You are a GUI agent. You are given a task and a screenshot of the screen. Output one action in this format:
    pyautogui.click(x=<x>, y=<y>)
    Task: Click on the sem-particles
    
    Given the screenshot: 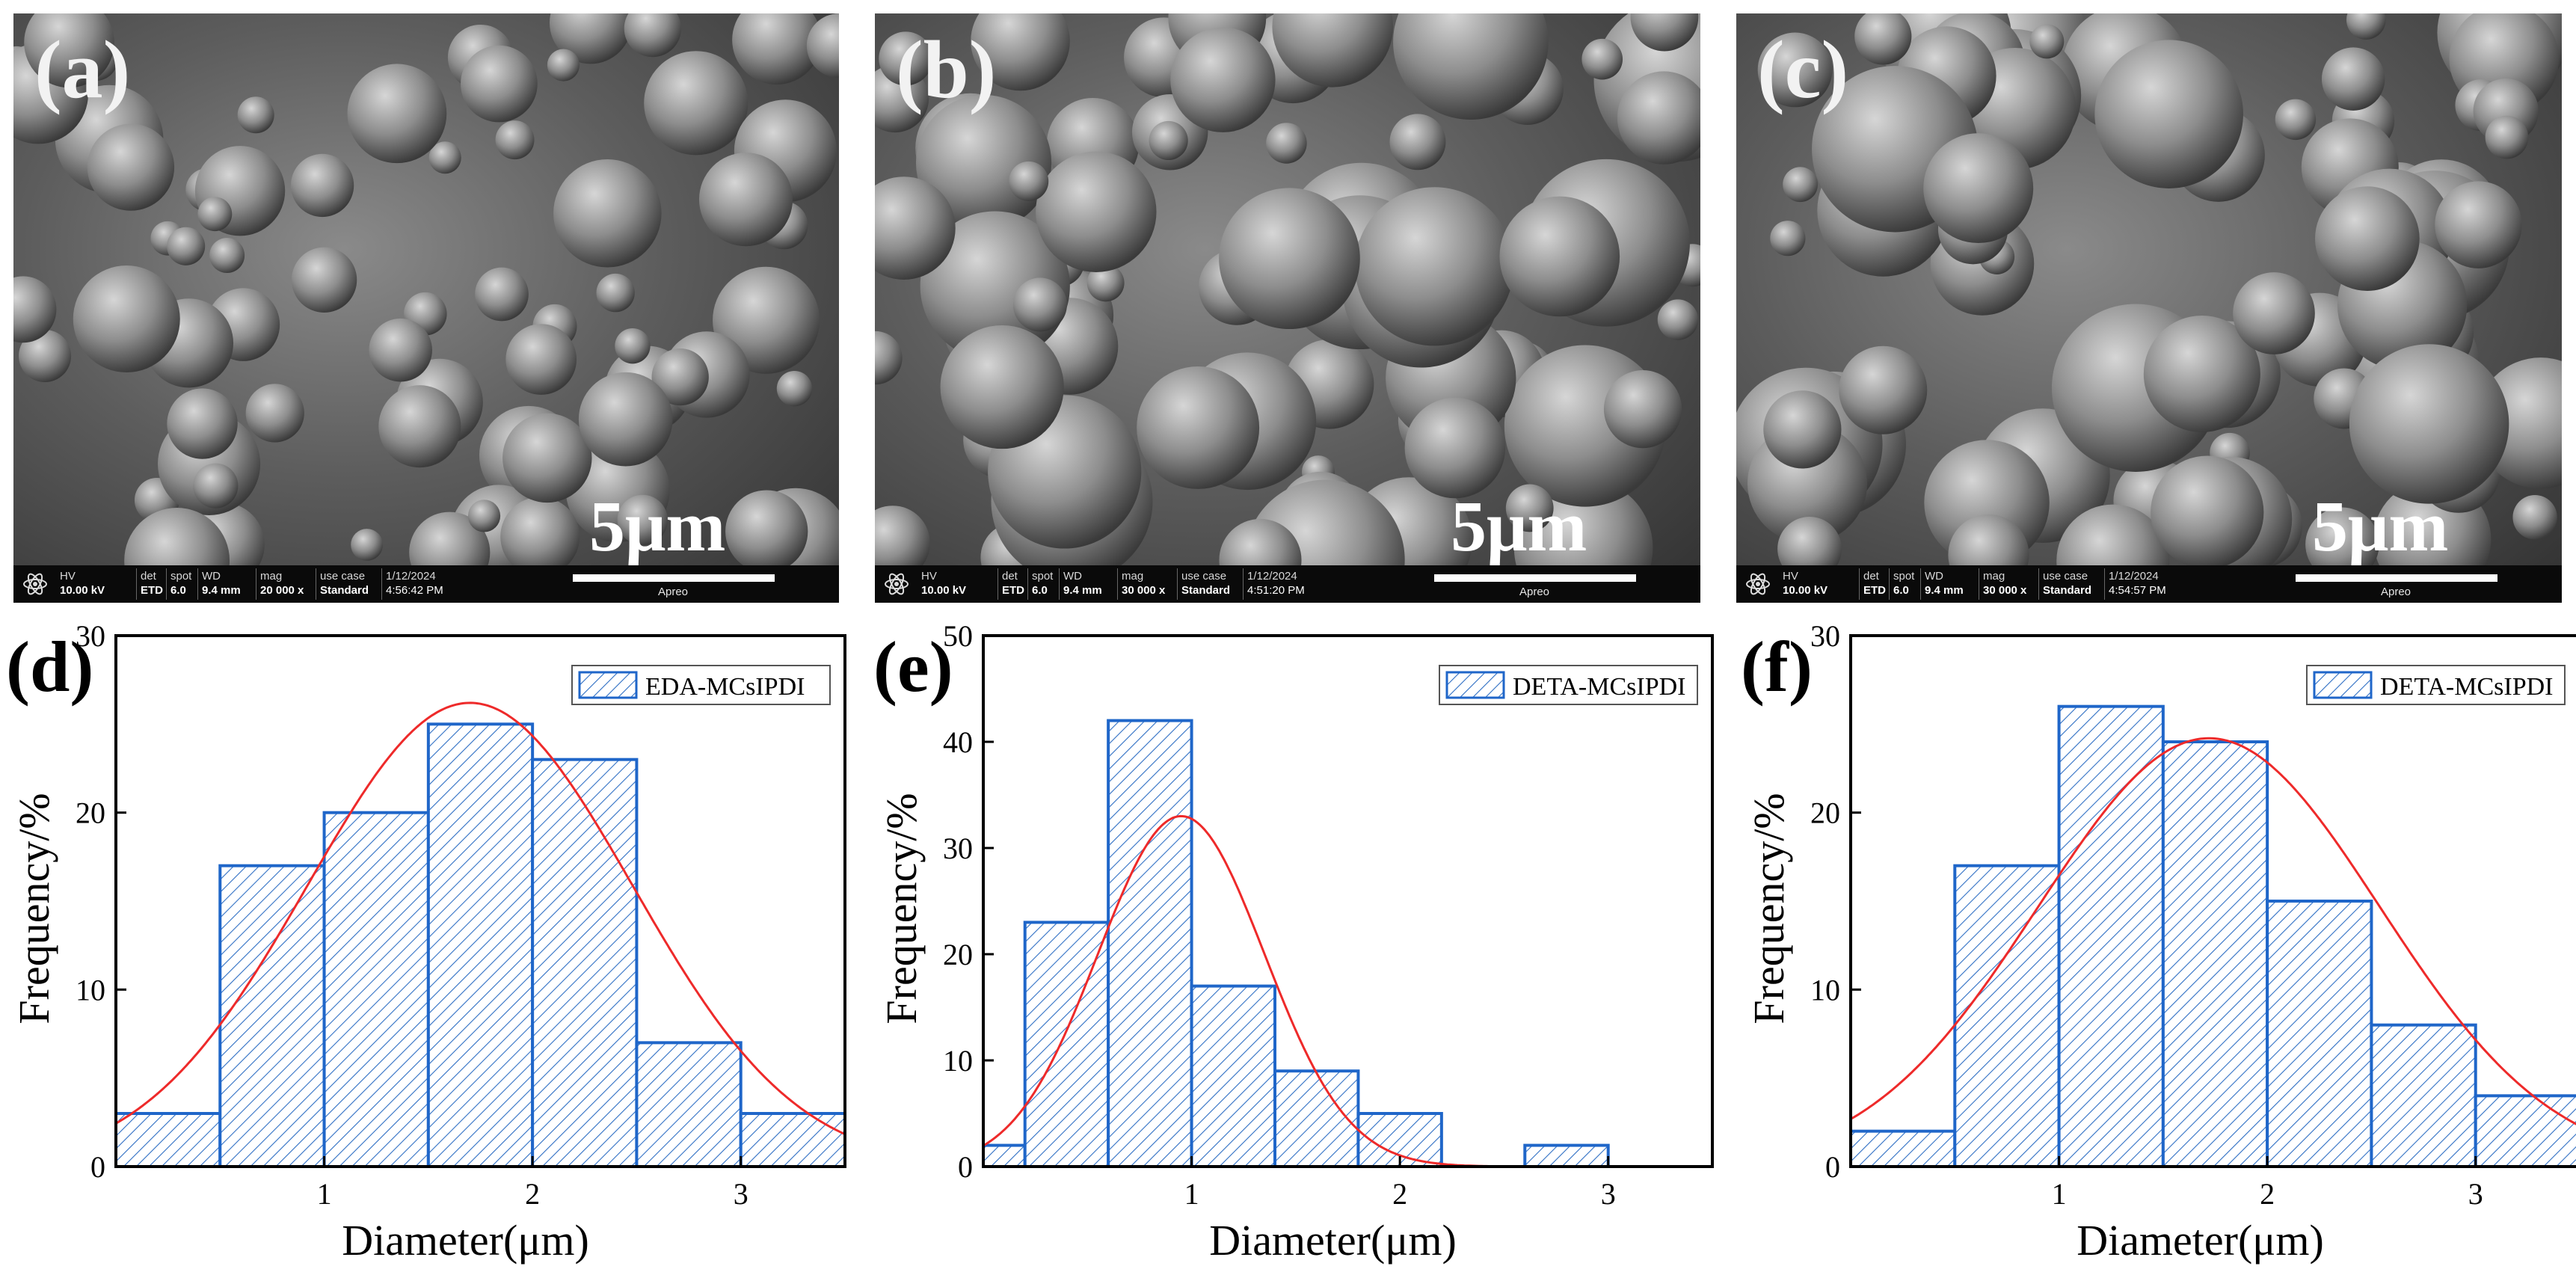 What is the action you would take?
    pyautogui.click(x=2149, y=289)
    